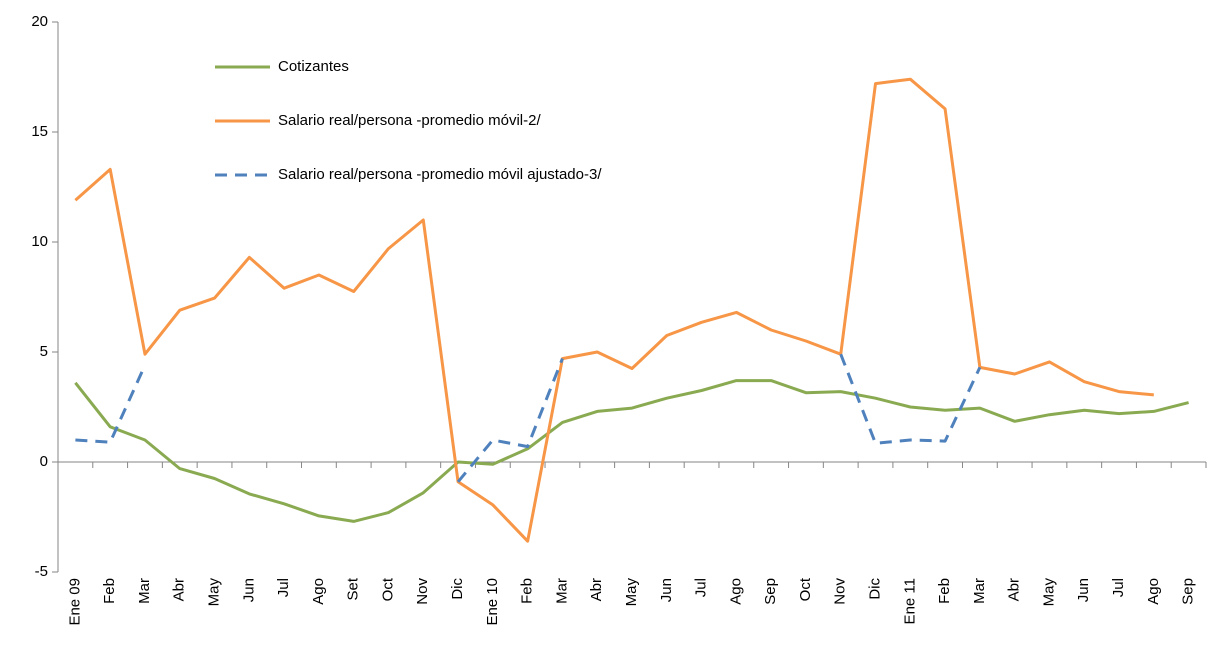 Image resolution: width=1209 pixels, height=645 pixels. Describe the element at coordinates (313, 66) in the screenshot. I see `legend-label: Cotizantes` at that location.